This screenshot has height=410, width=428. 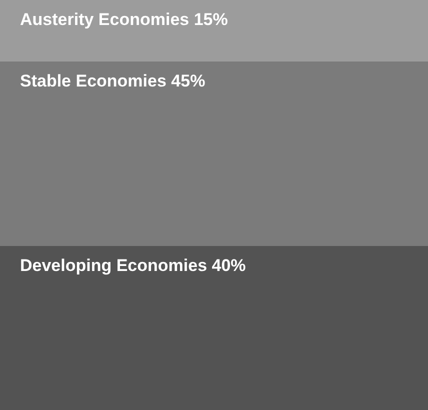 I want to click on data-label: Developing Economies 40%, so click(x=133, y=265).